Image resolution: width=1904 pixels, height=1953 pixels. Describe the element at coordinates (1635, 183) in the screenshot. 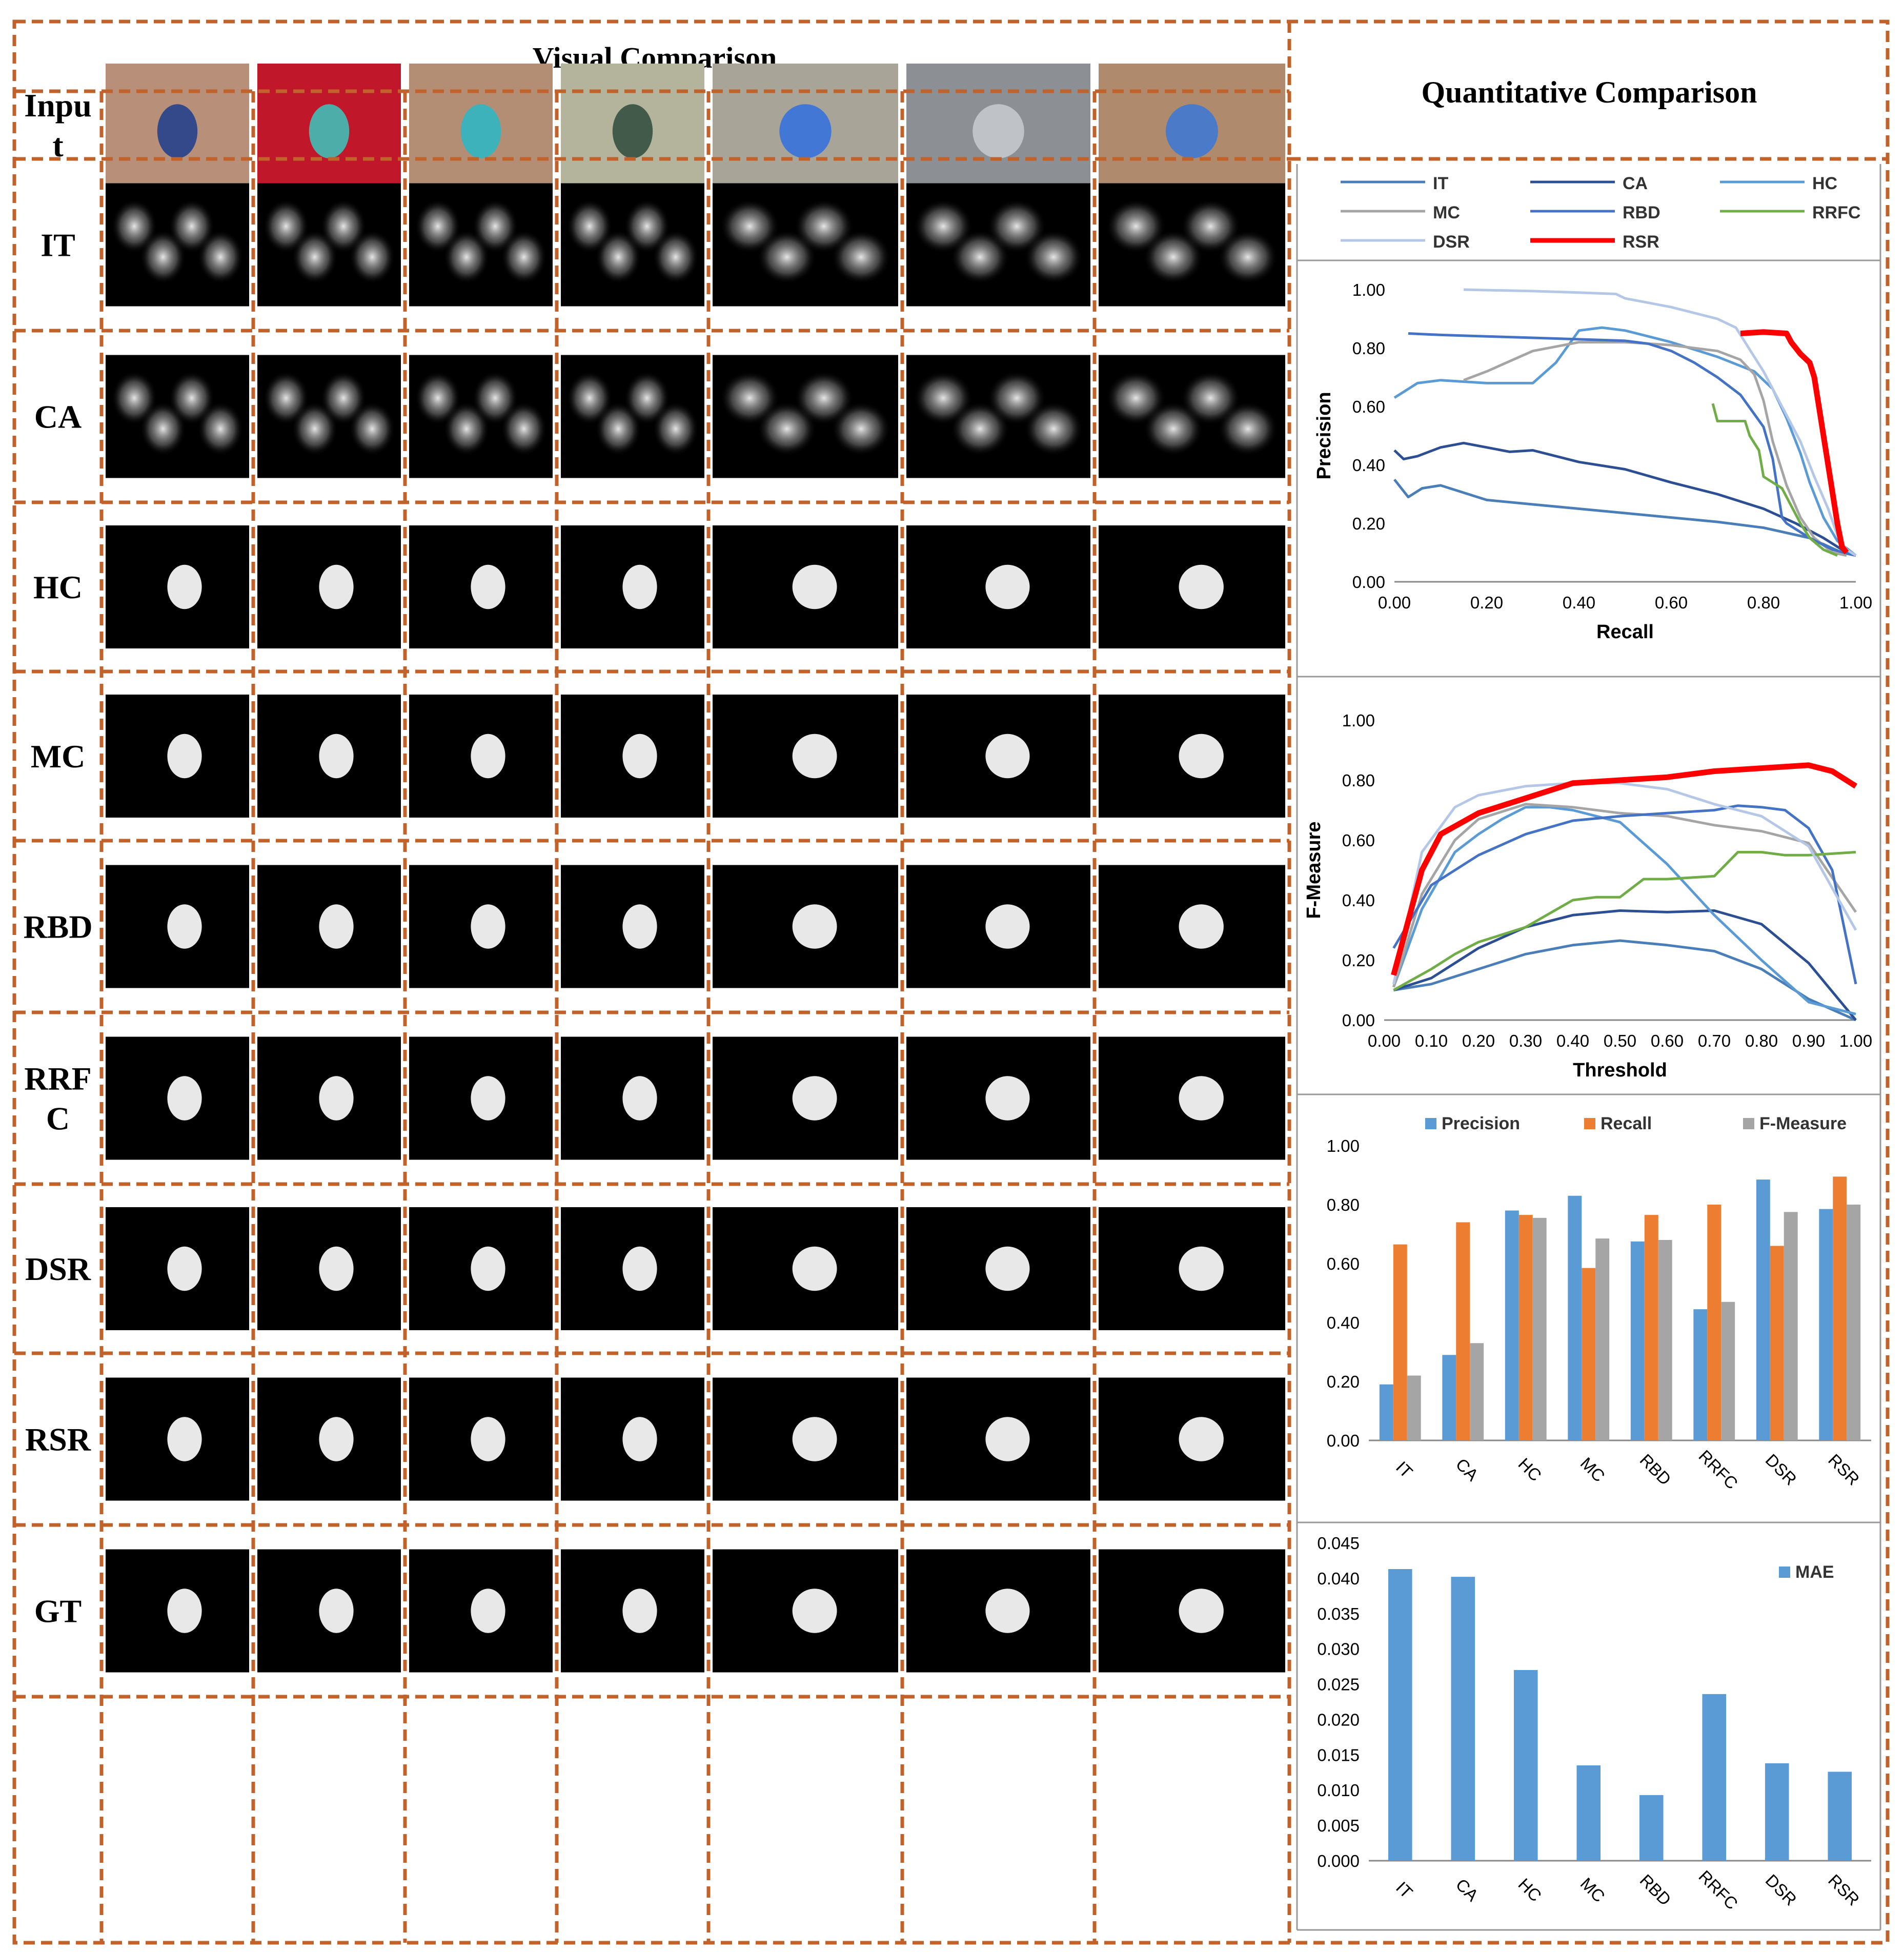

I see `legend-label-CA: CA` at that location.